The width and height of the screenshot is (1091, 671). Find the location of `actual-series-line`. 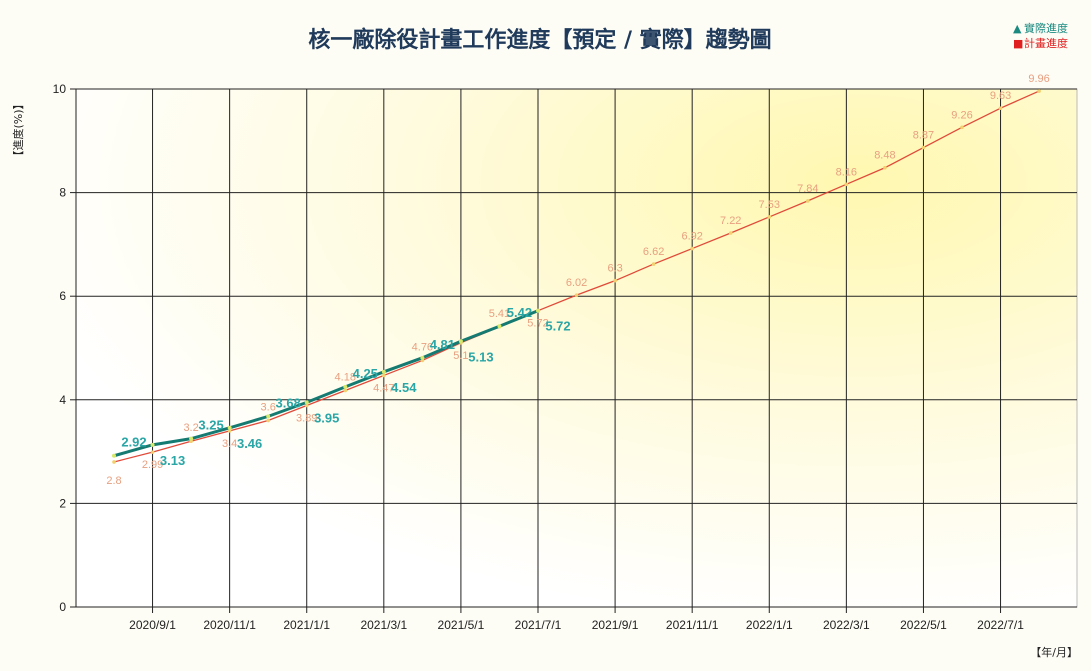

actual-series-line is located at coordinates (326, 383).